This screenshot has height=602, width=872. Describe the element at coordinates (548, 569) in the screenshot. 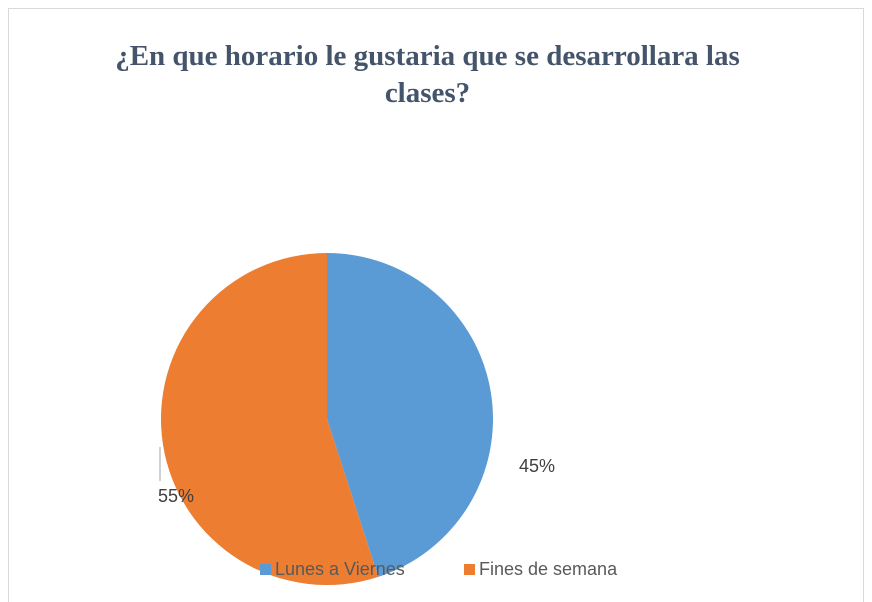

I see `legend-label: Fines de semana` at that location.